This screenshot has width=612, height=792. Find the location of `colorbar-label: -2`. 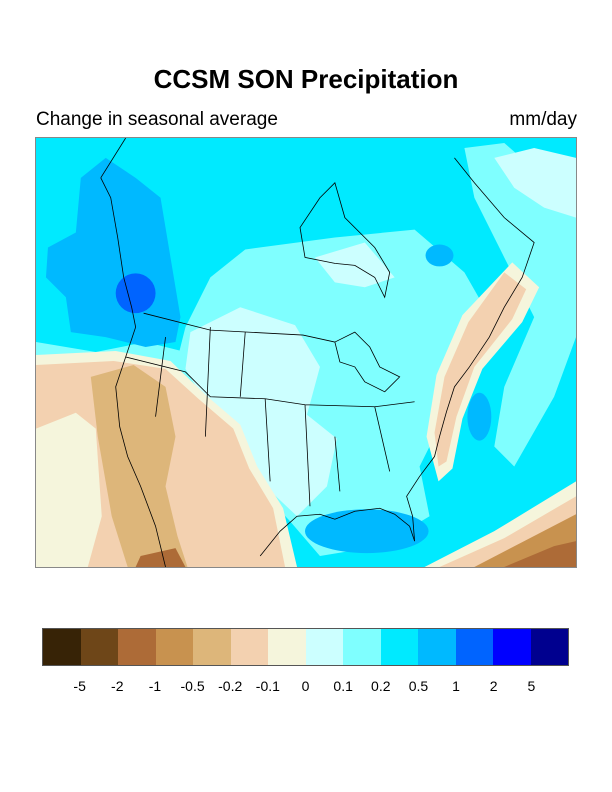

colorbar-label: -2 is located at coordinates (117, 686).